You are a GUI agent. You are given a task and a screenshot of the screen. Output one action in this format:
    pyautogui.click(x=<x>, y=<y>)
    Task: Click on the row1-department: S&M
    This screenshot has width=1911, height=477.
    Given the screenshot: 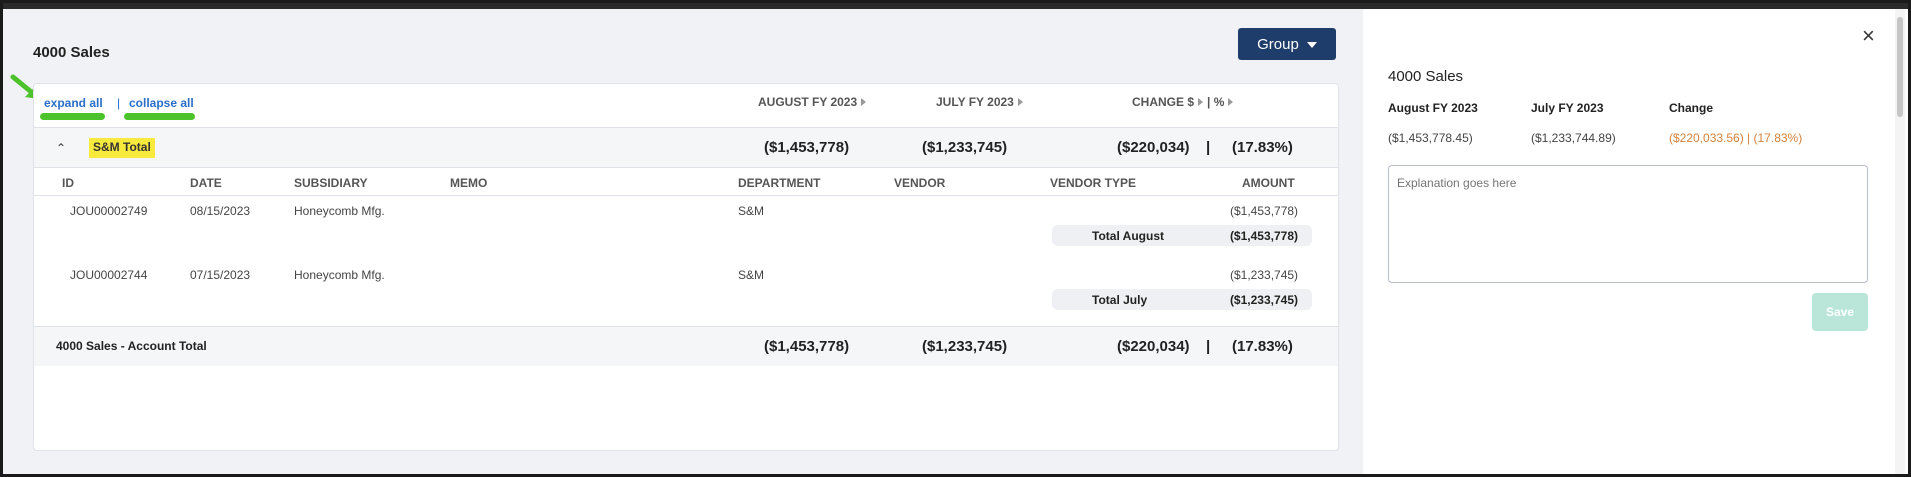 What is the action you would take?
    pyautogui.click(x=751, y=211)
    